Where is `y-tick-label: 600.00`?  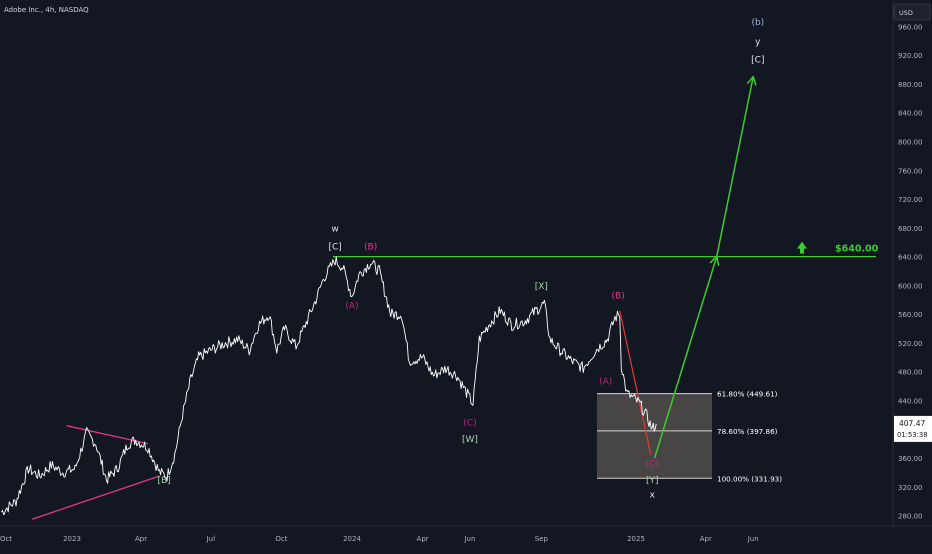
y-tick-label: 600.00 is located at coordinates (910, 286).